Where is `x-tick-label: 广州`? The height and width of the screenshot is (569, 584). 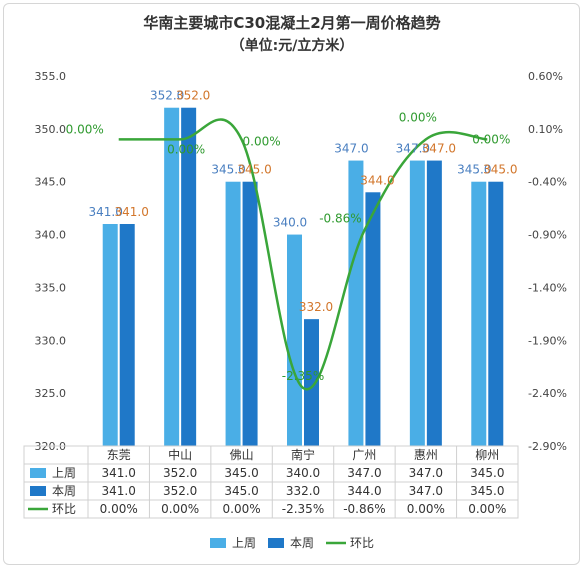 x-tick-label: 广州 is located at coordinates (364, 455).